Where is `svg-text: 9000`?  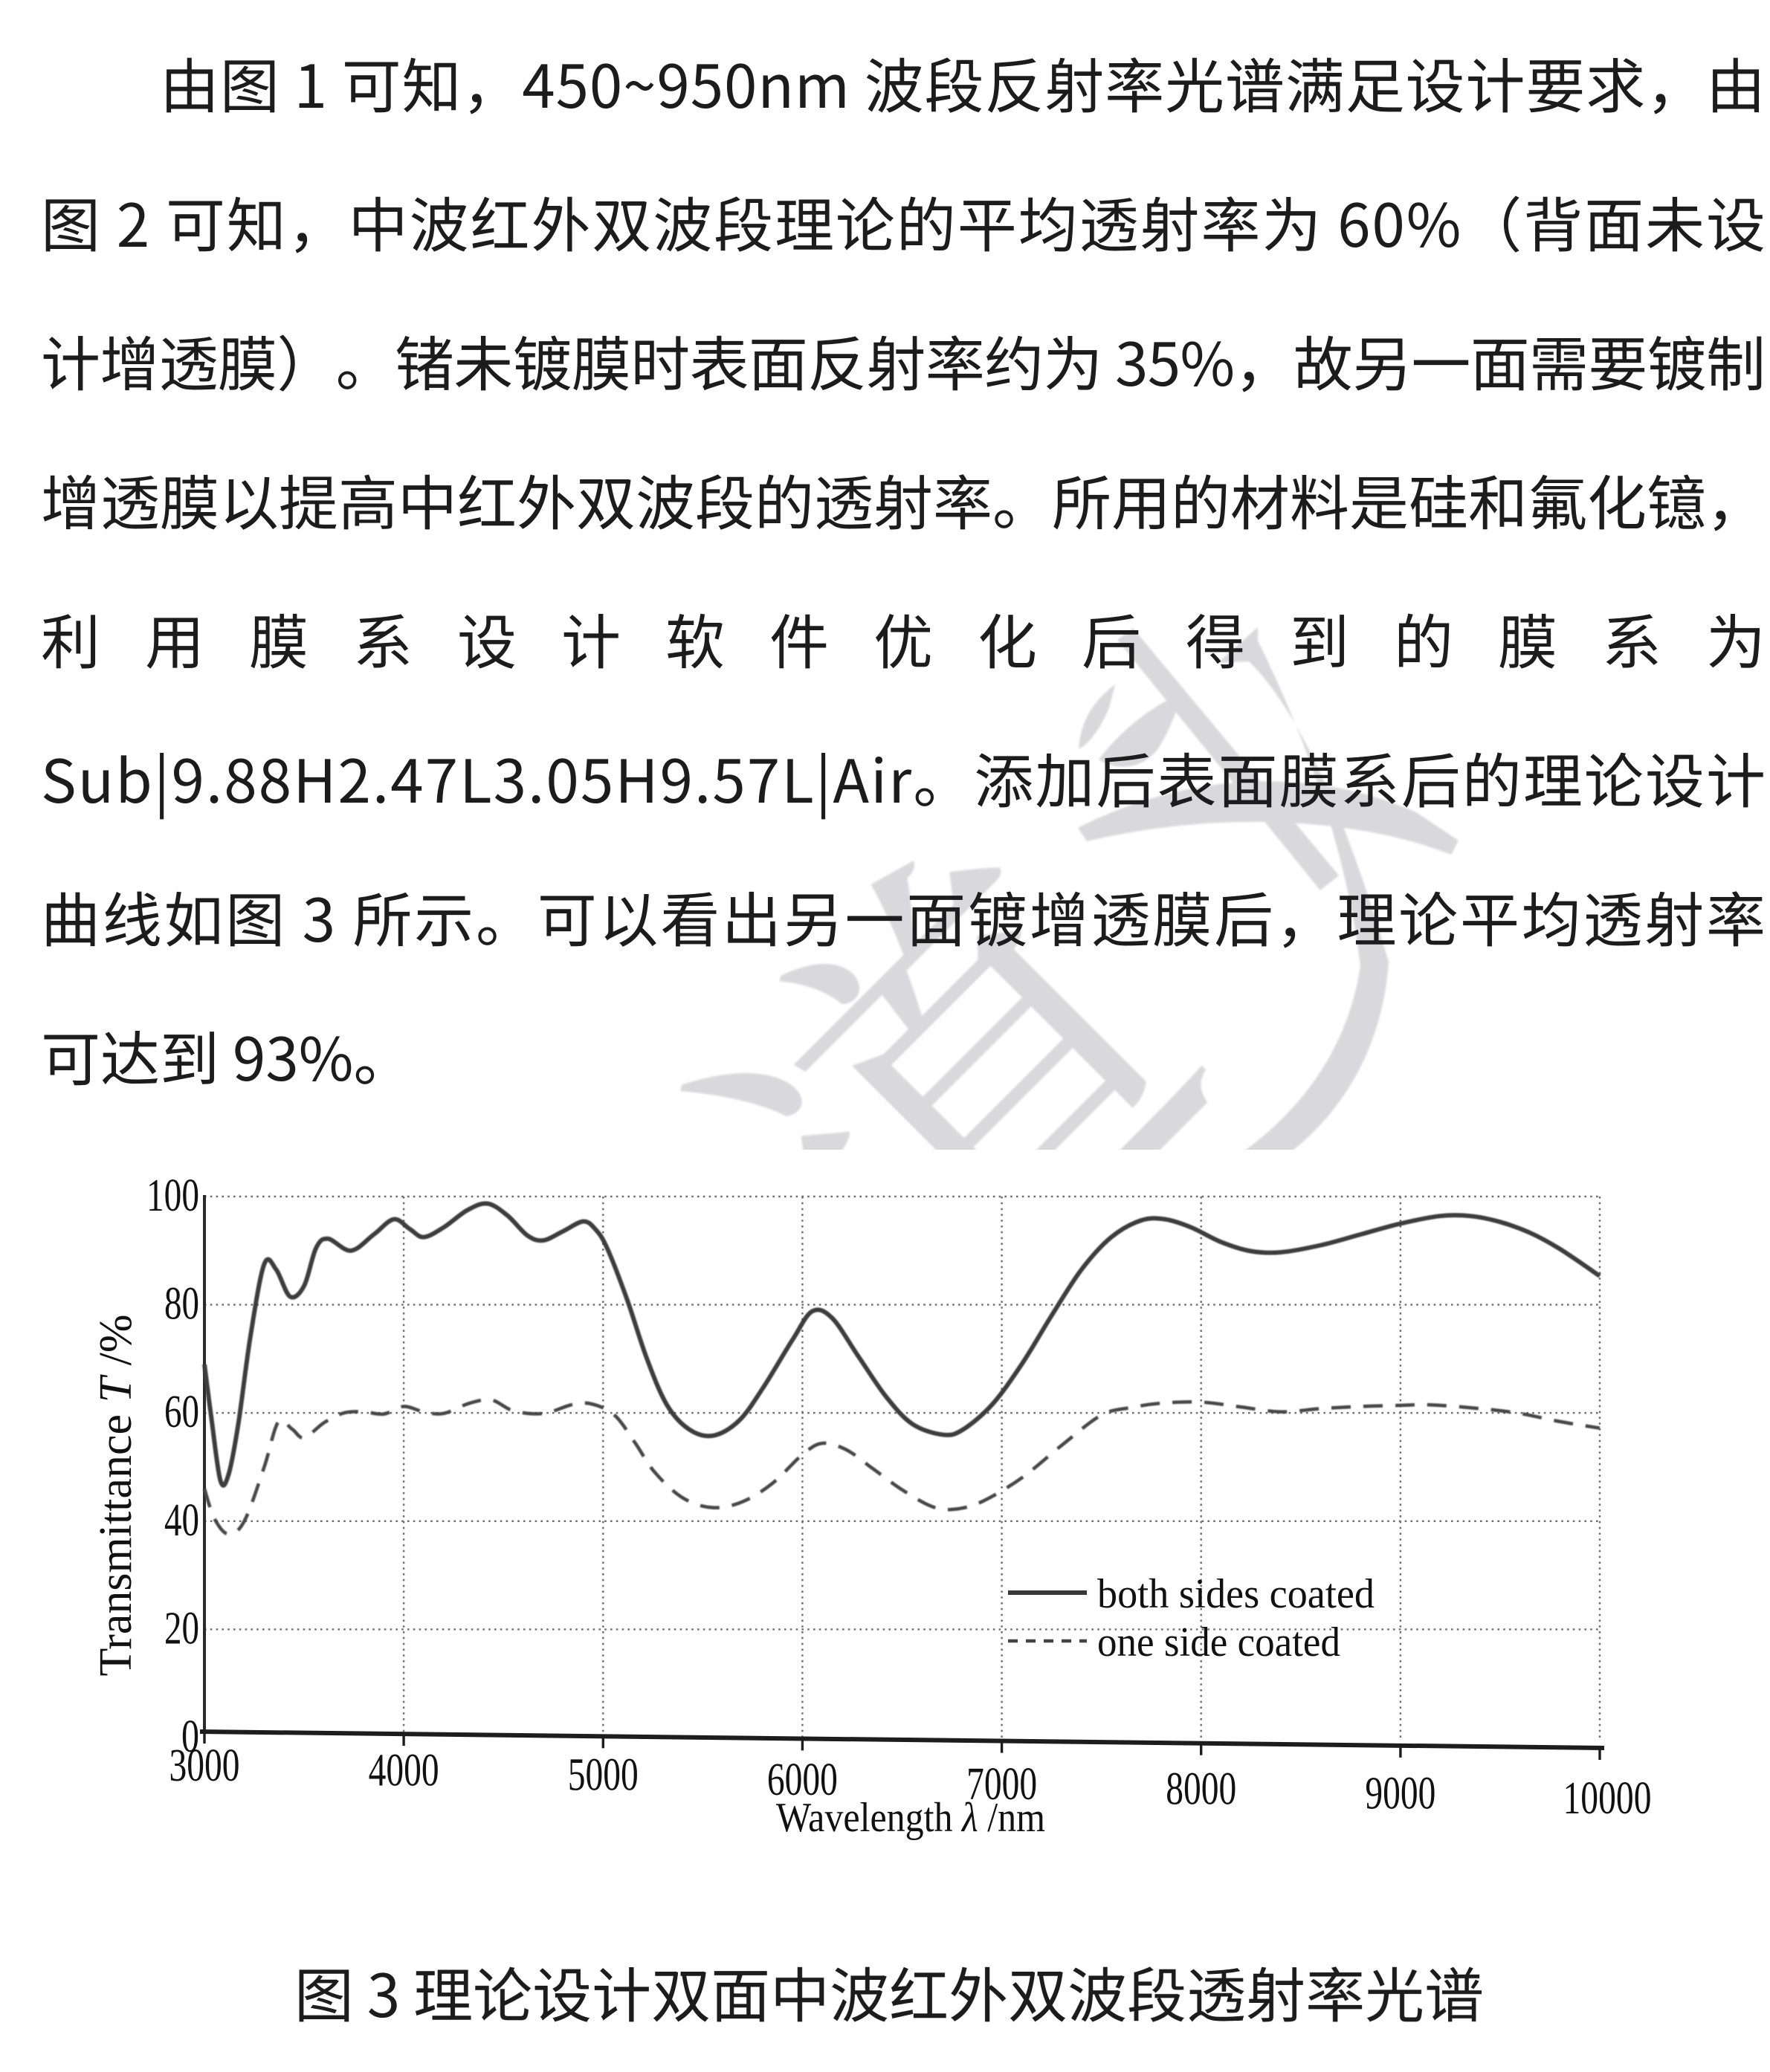
svg-text: 9000 is located at coordinates (1400, 1794).